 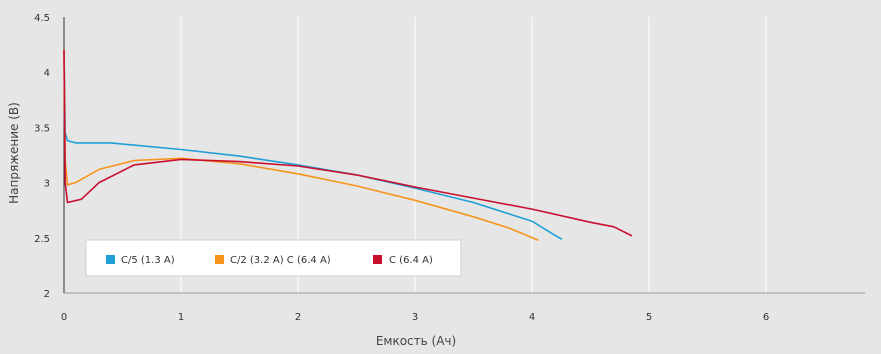 I want to click on y-tick-label-4: 4, so click(x=47, y=73).